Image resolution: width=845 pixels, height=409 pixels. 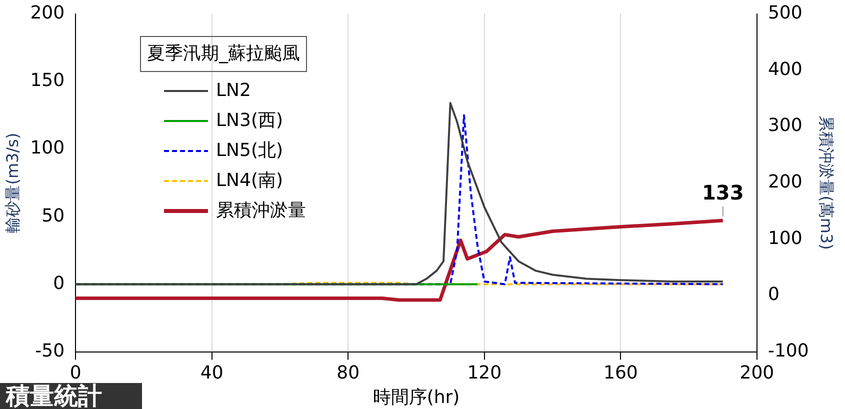 I want to click on legend-label: LN3(西), so click(x=249, y=121).